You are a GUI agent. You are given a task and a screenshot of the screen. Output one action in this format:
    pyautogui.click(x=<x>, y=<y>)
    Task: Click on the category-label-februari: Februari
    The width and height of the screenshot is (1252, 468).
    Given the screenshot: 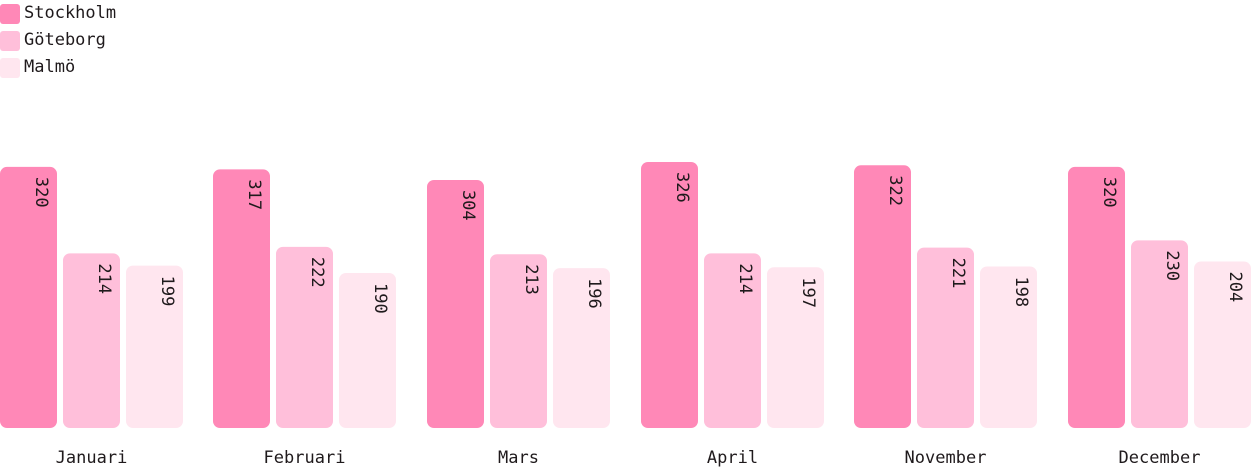 What is the action you would take?
    pyautogui.click(x=305, y=458)
    